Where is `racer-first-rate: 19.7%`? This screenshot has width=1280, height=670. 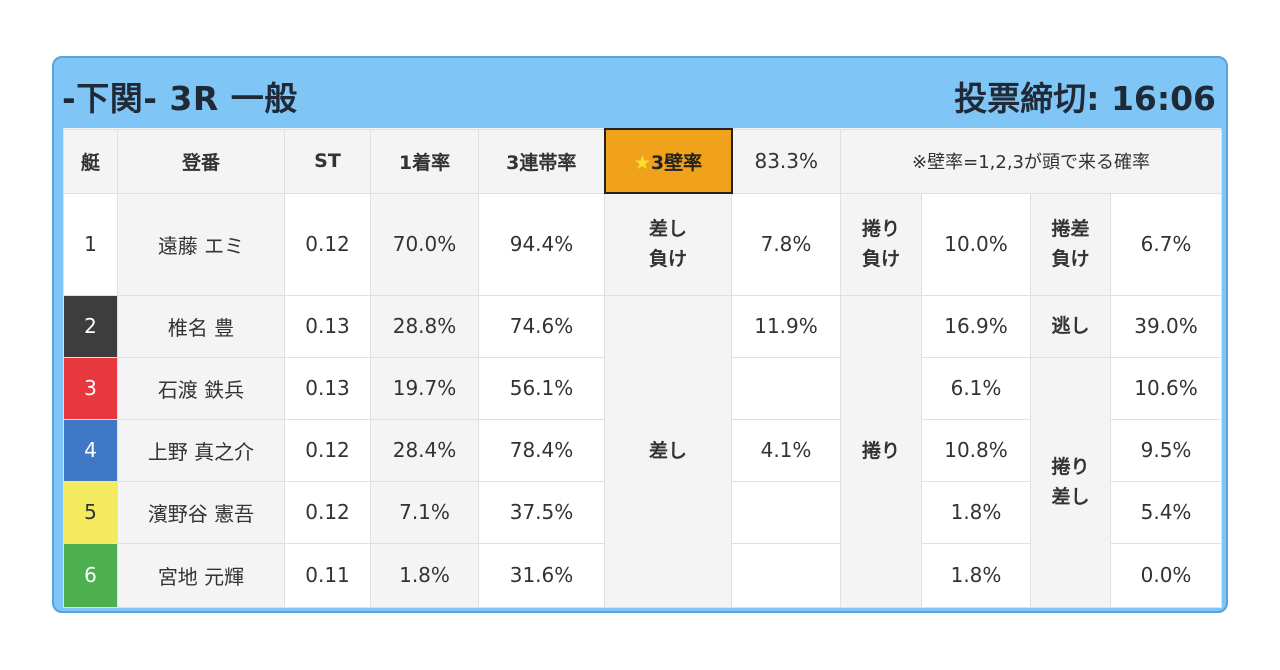
racer-first-rate: 19.7% is located at coordinates (424, 388).